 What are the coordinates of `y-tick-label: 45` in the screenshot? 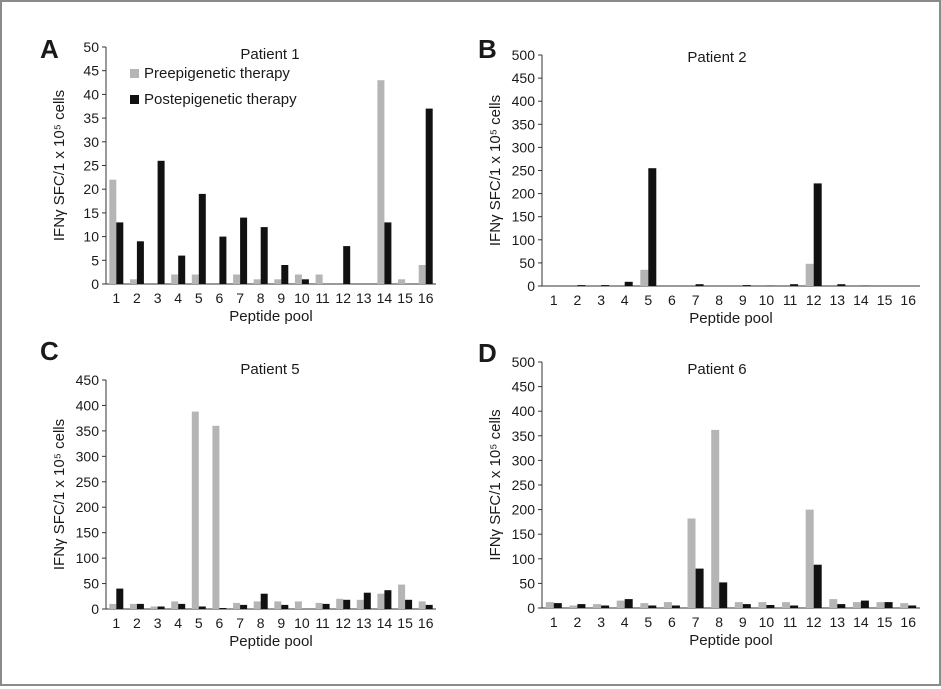 It's located at (91, 71).